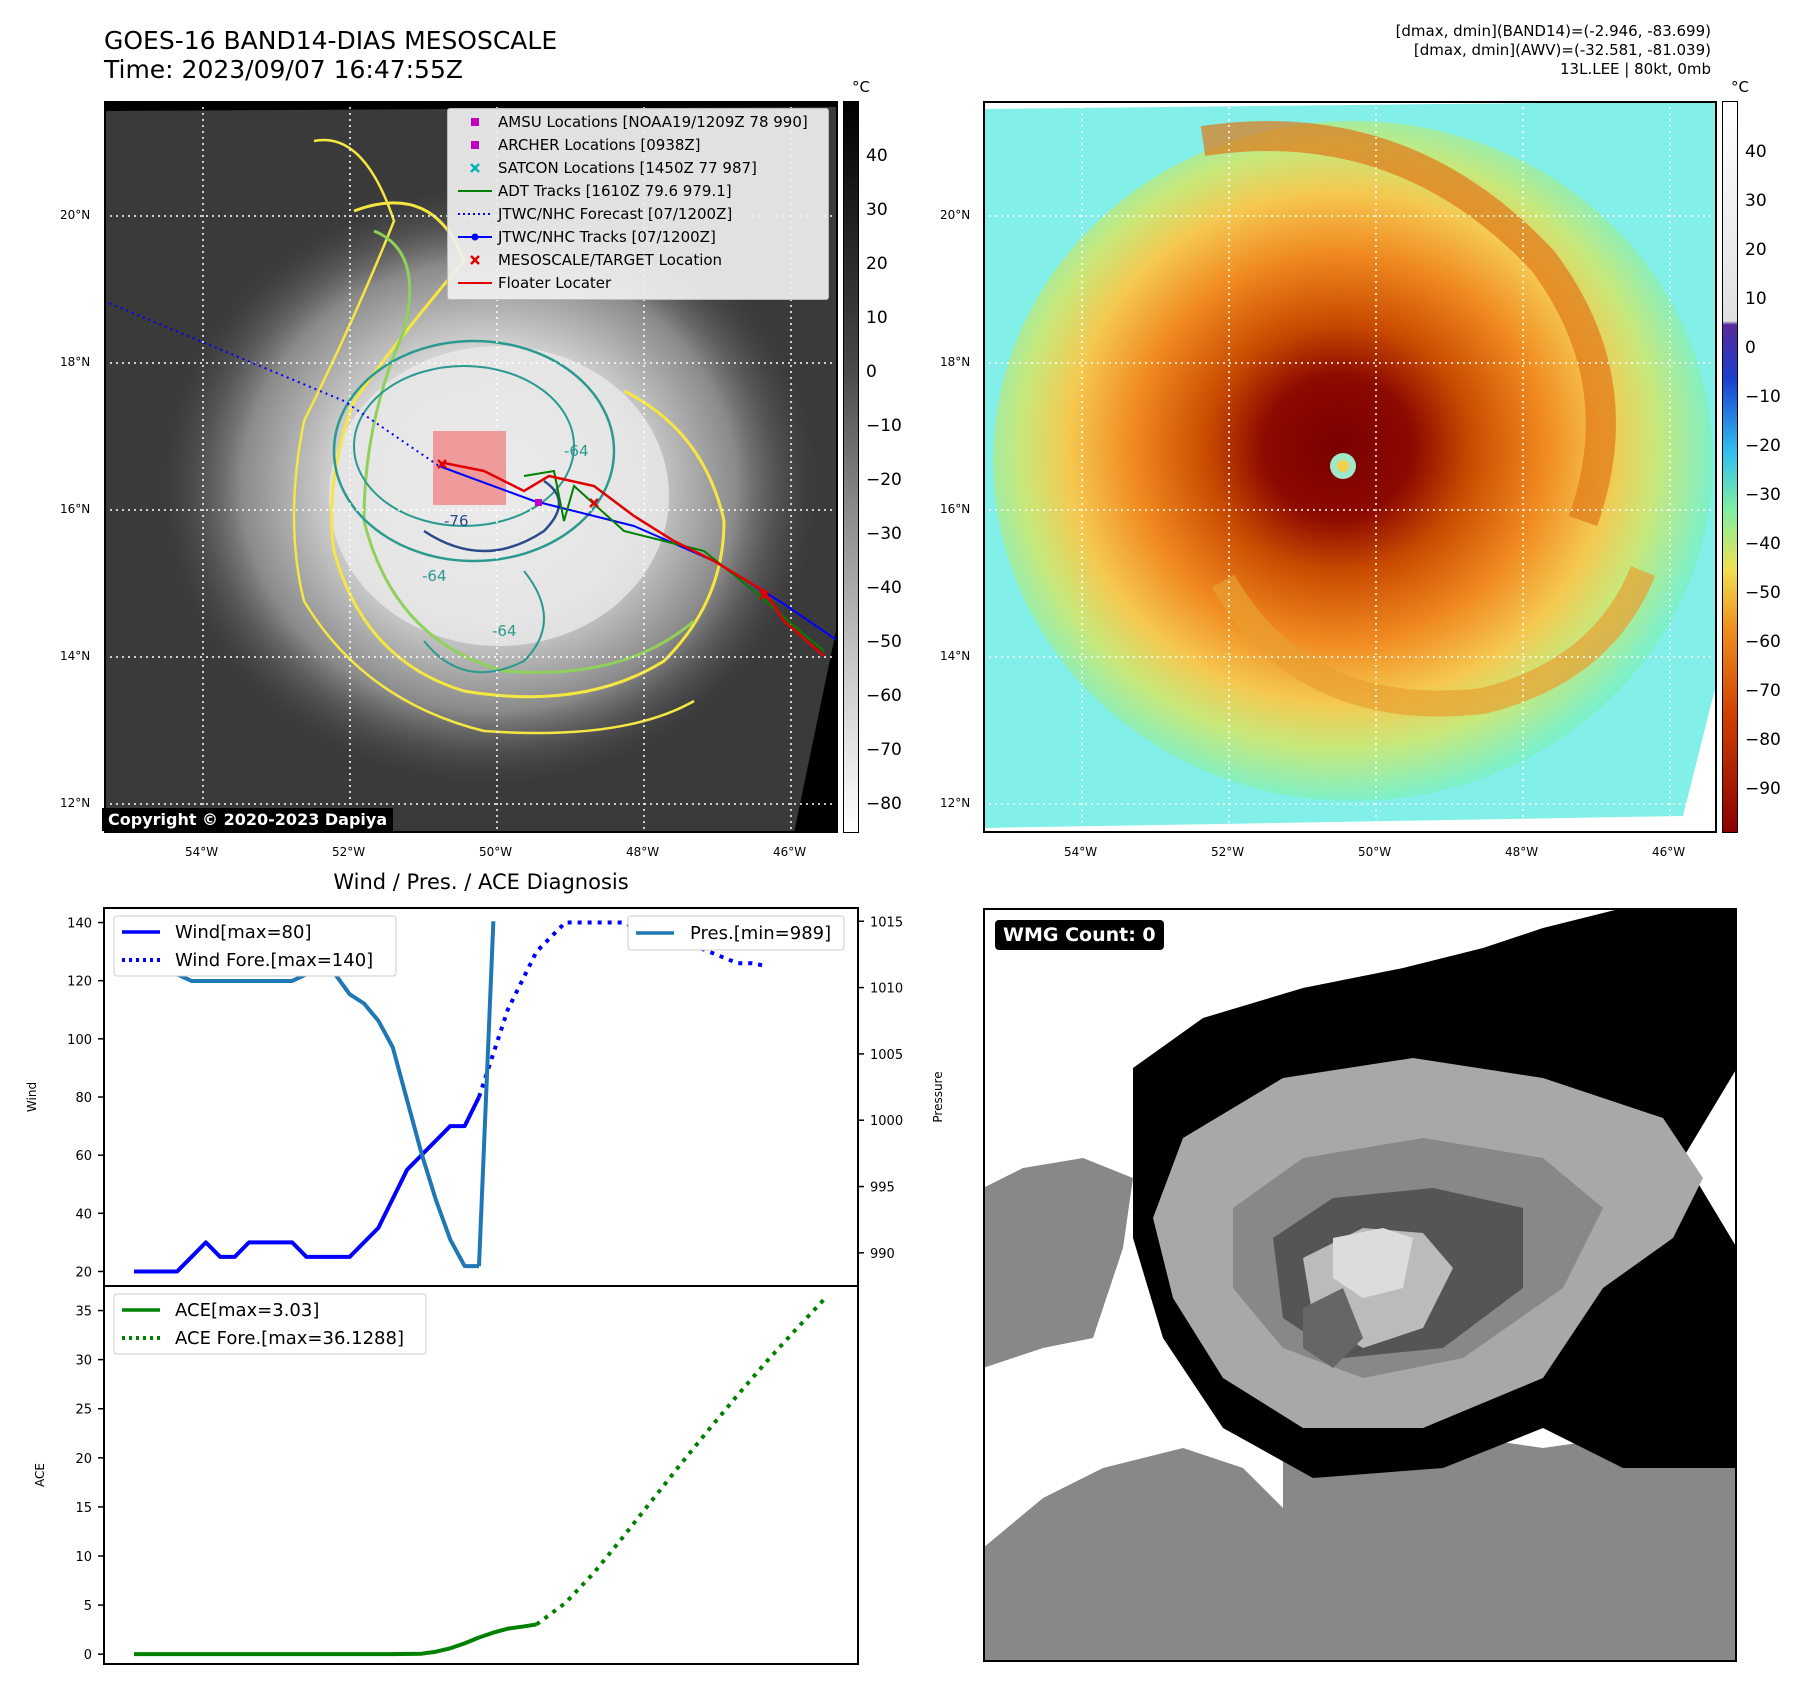 This screenshot has width=1797, height=1690. What do you see at coordinates (83, 1361) in the screenshot?
I see `ace-ytick-label: 30` at bounding box center [83, 1361].